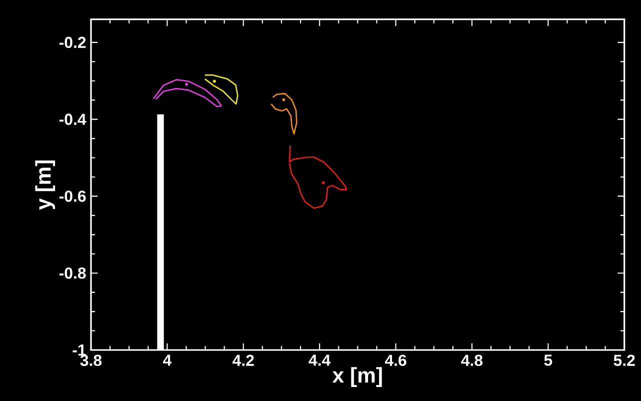 The height and width of the screenshot is (401, 641). Describe the element at coordinates (472, 360) in the screenshot. I see `x-tick-label: 4.8` at that location.